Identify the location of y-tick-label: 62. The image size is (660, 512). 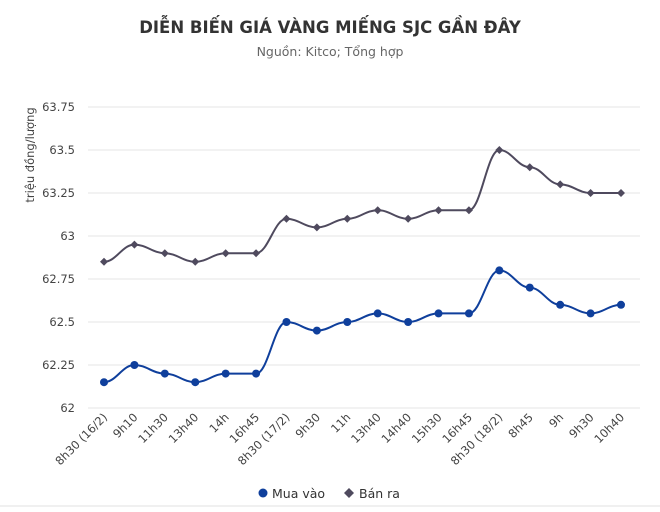
(67, 408).